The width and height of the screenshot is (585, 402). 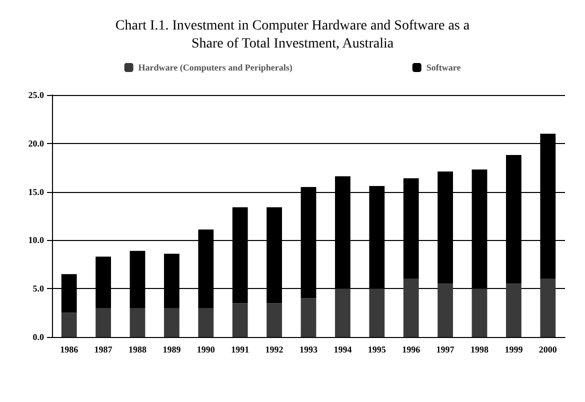 I want to click on y-tick-label: 20.0, so click(x=36, y=143).